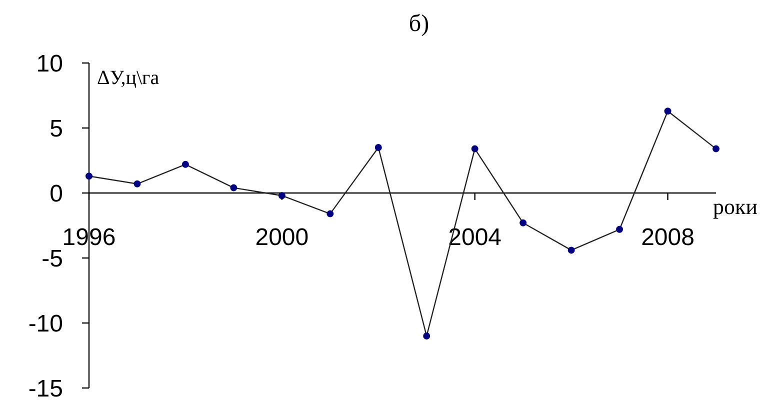 The width and height of the screenshot is (782, 402). What do you see at coordinates (735, 206) in the screenshot?
I see `x-axis-title: роки` at bounding box center [735, 206].